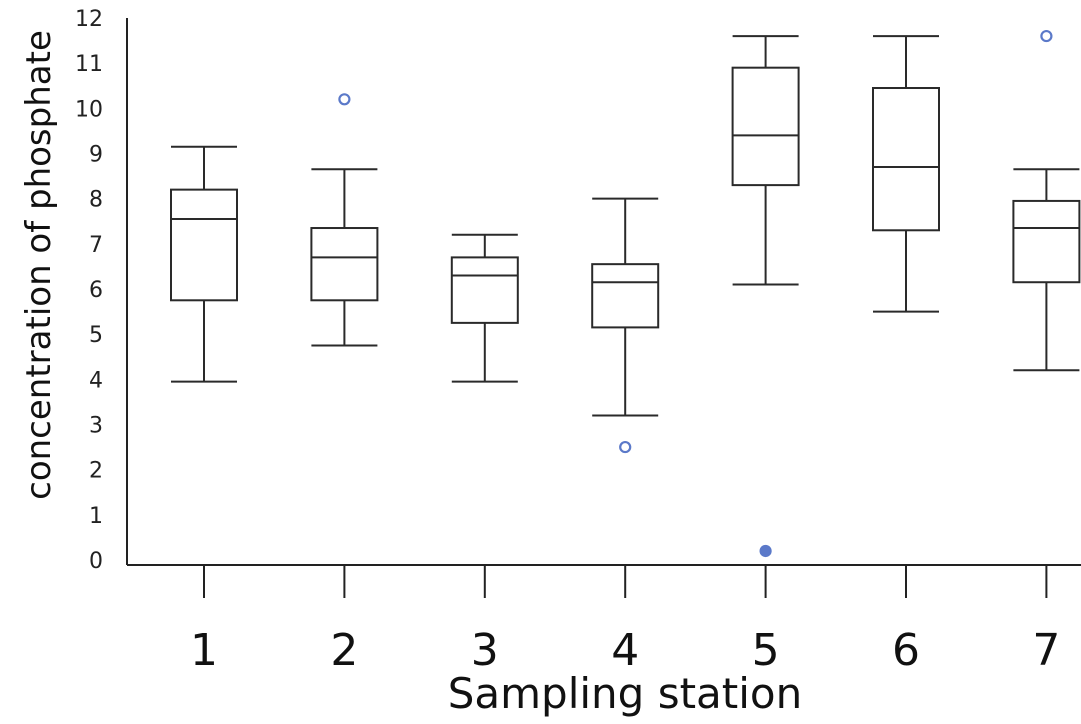 The image size is (1081, 724). What do you see at coordinates (96, 200) in the screenshot?
I see `y-tick-label: 8` at bounding box center [96, 200].